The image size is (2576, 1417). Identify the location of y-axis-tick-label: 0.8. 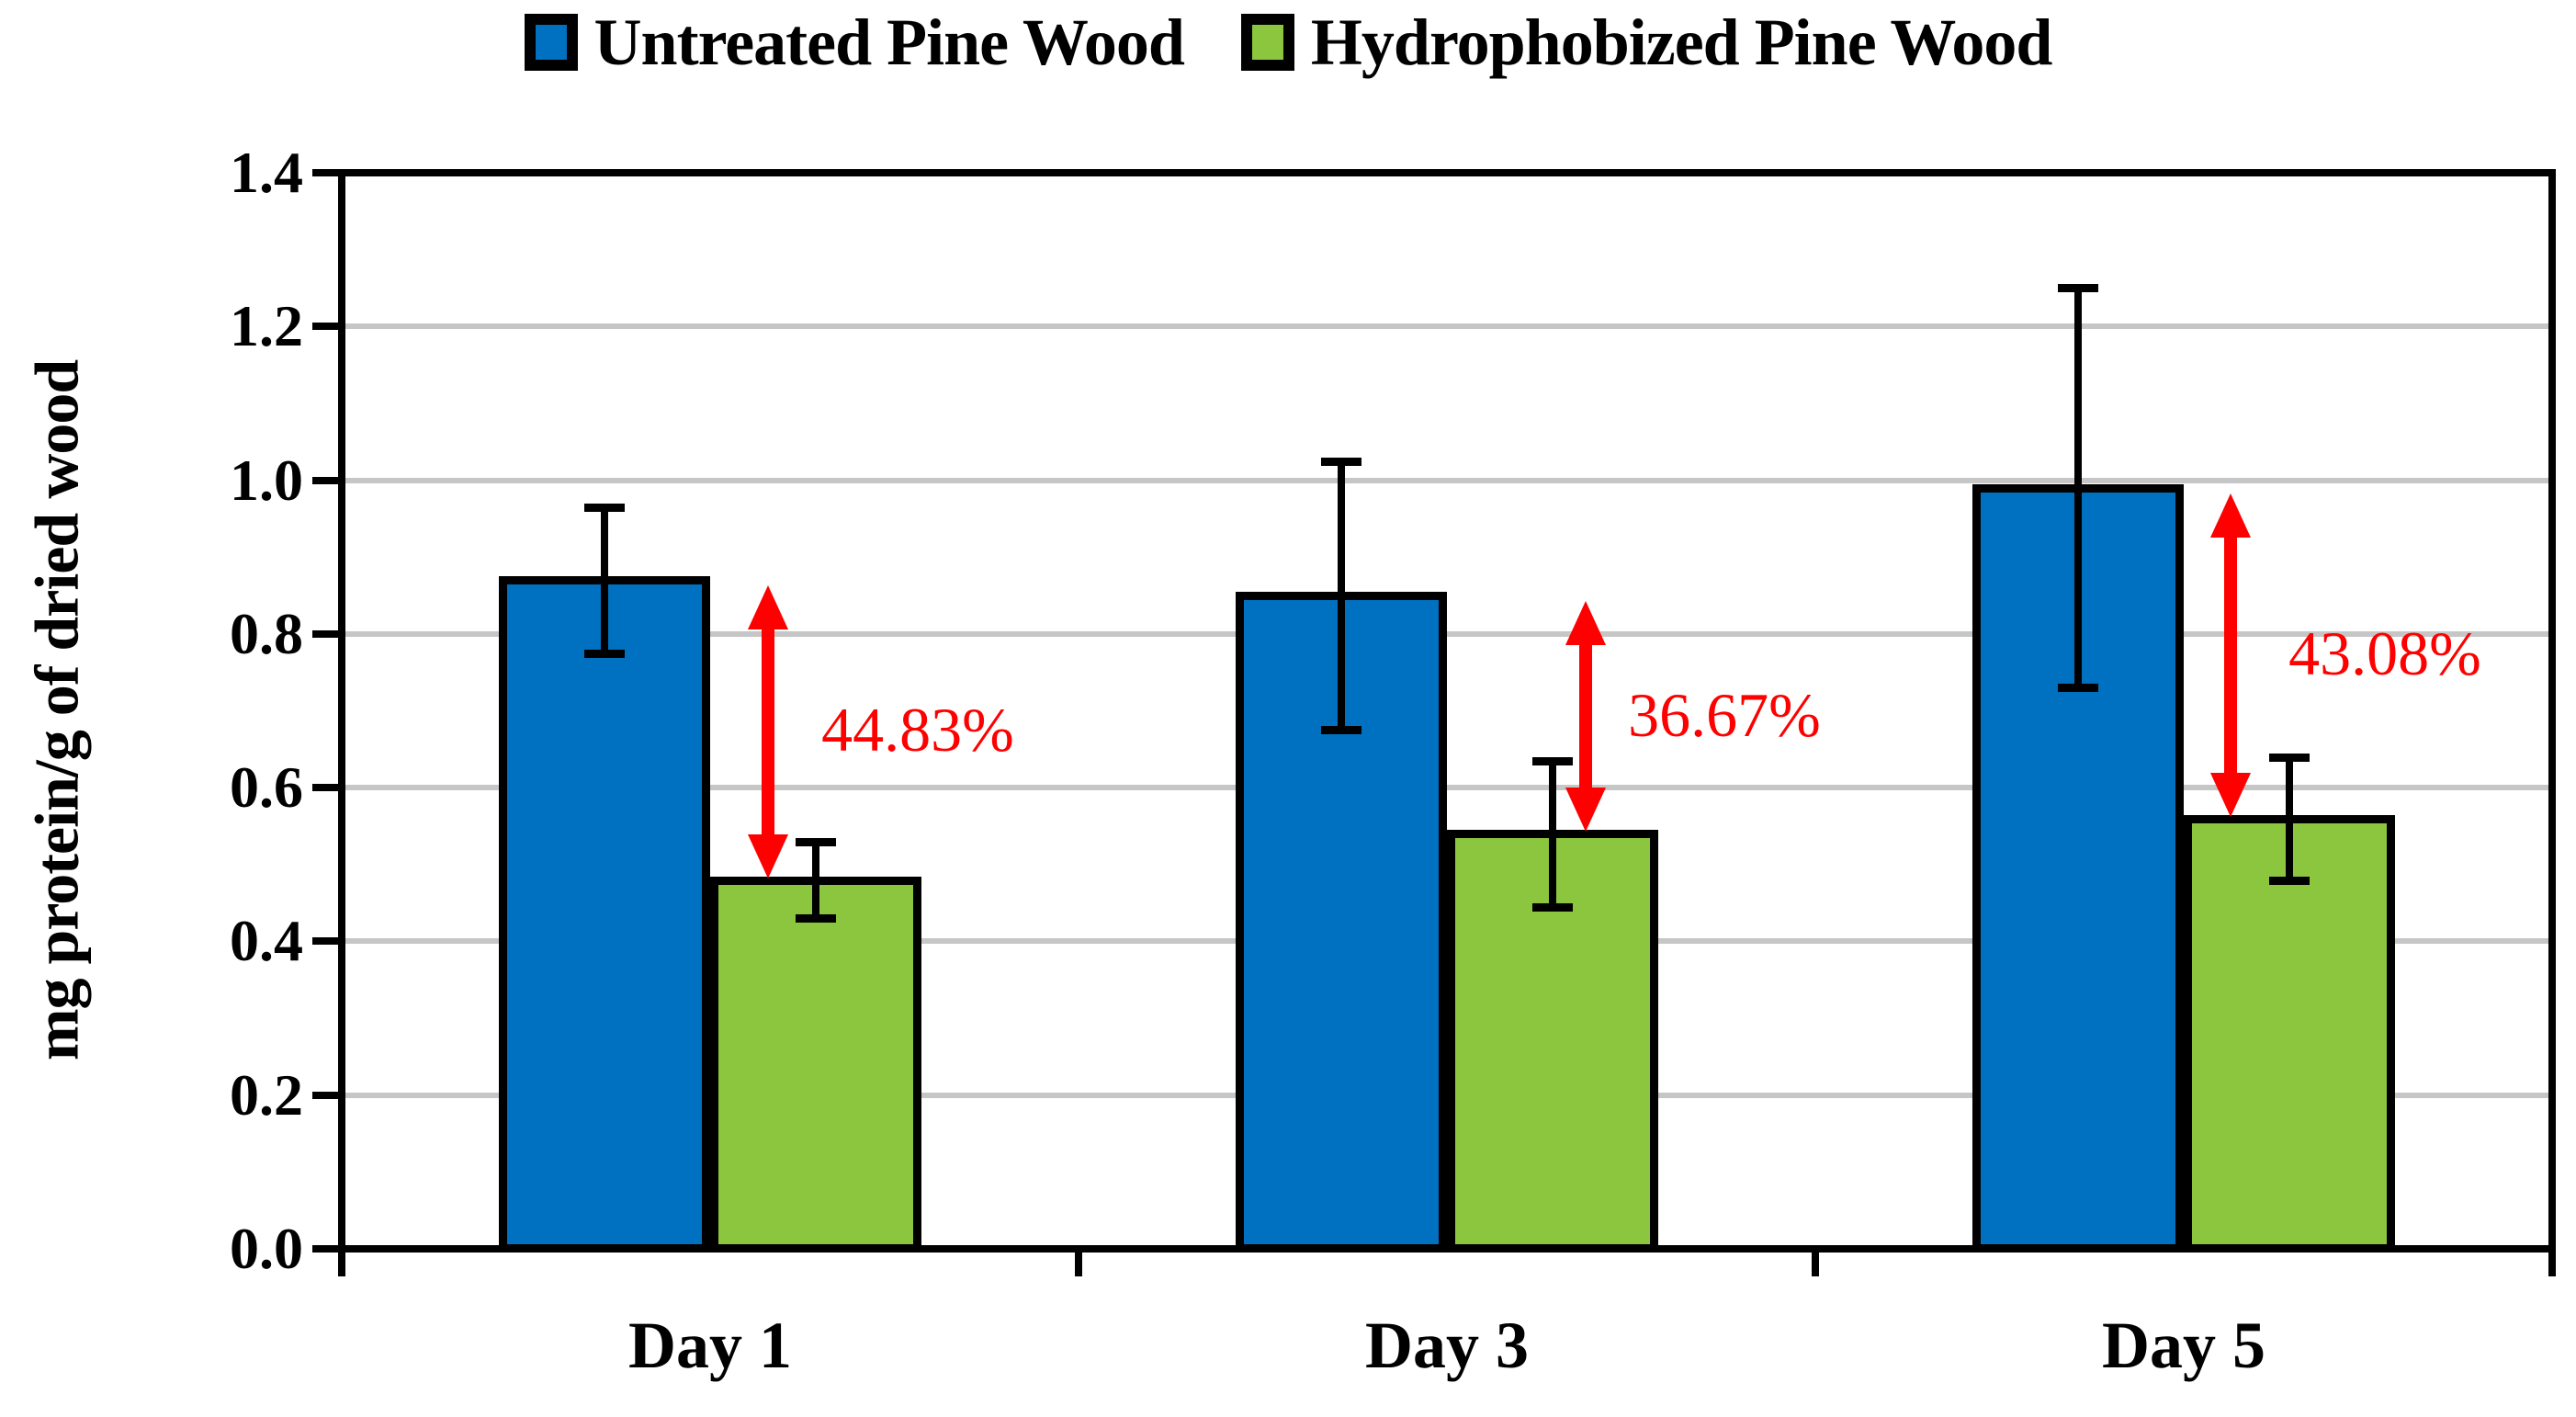
(266, 633).